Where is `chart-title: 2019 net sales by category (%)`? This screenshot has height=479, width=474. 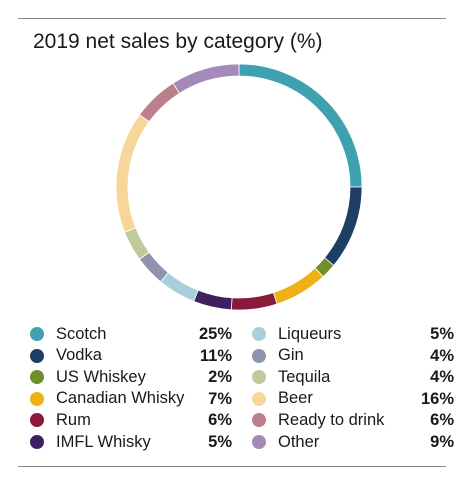 chart-title: 2019 net sales by category (%) is located at coordinates (178, 41).